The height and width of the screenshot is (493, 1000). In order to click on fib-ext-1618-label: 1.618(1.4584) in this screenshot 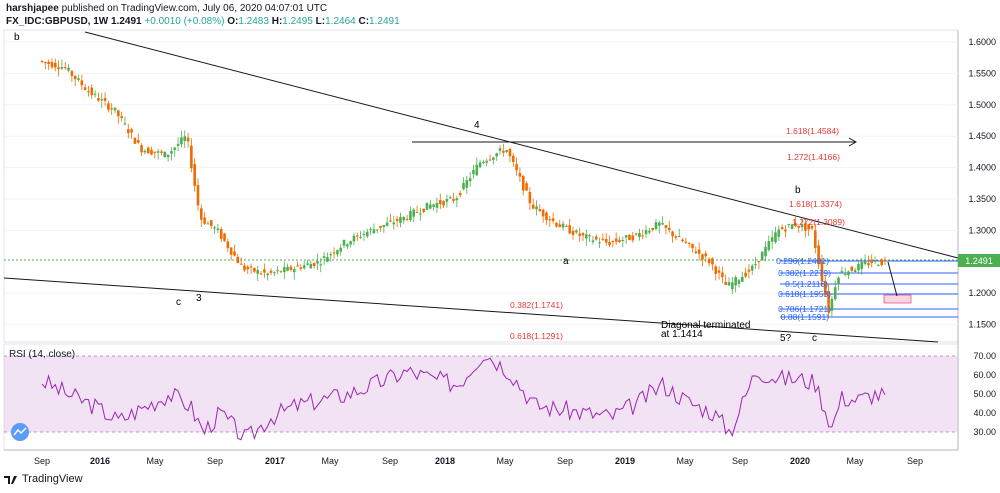, I will do `click(812, 131)`.